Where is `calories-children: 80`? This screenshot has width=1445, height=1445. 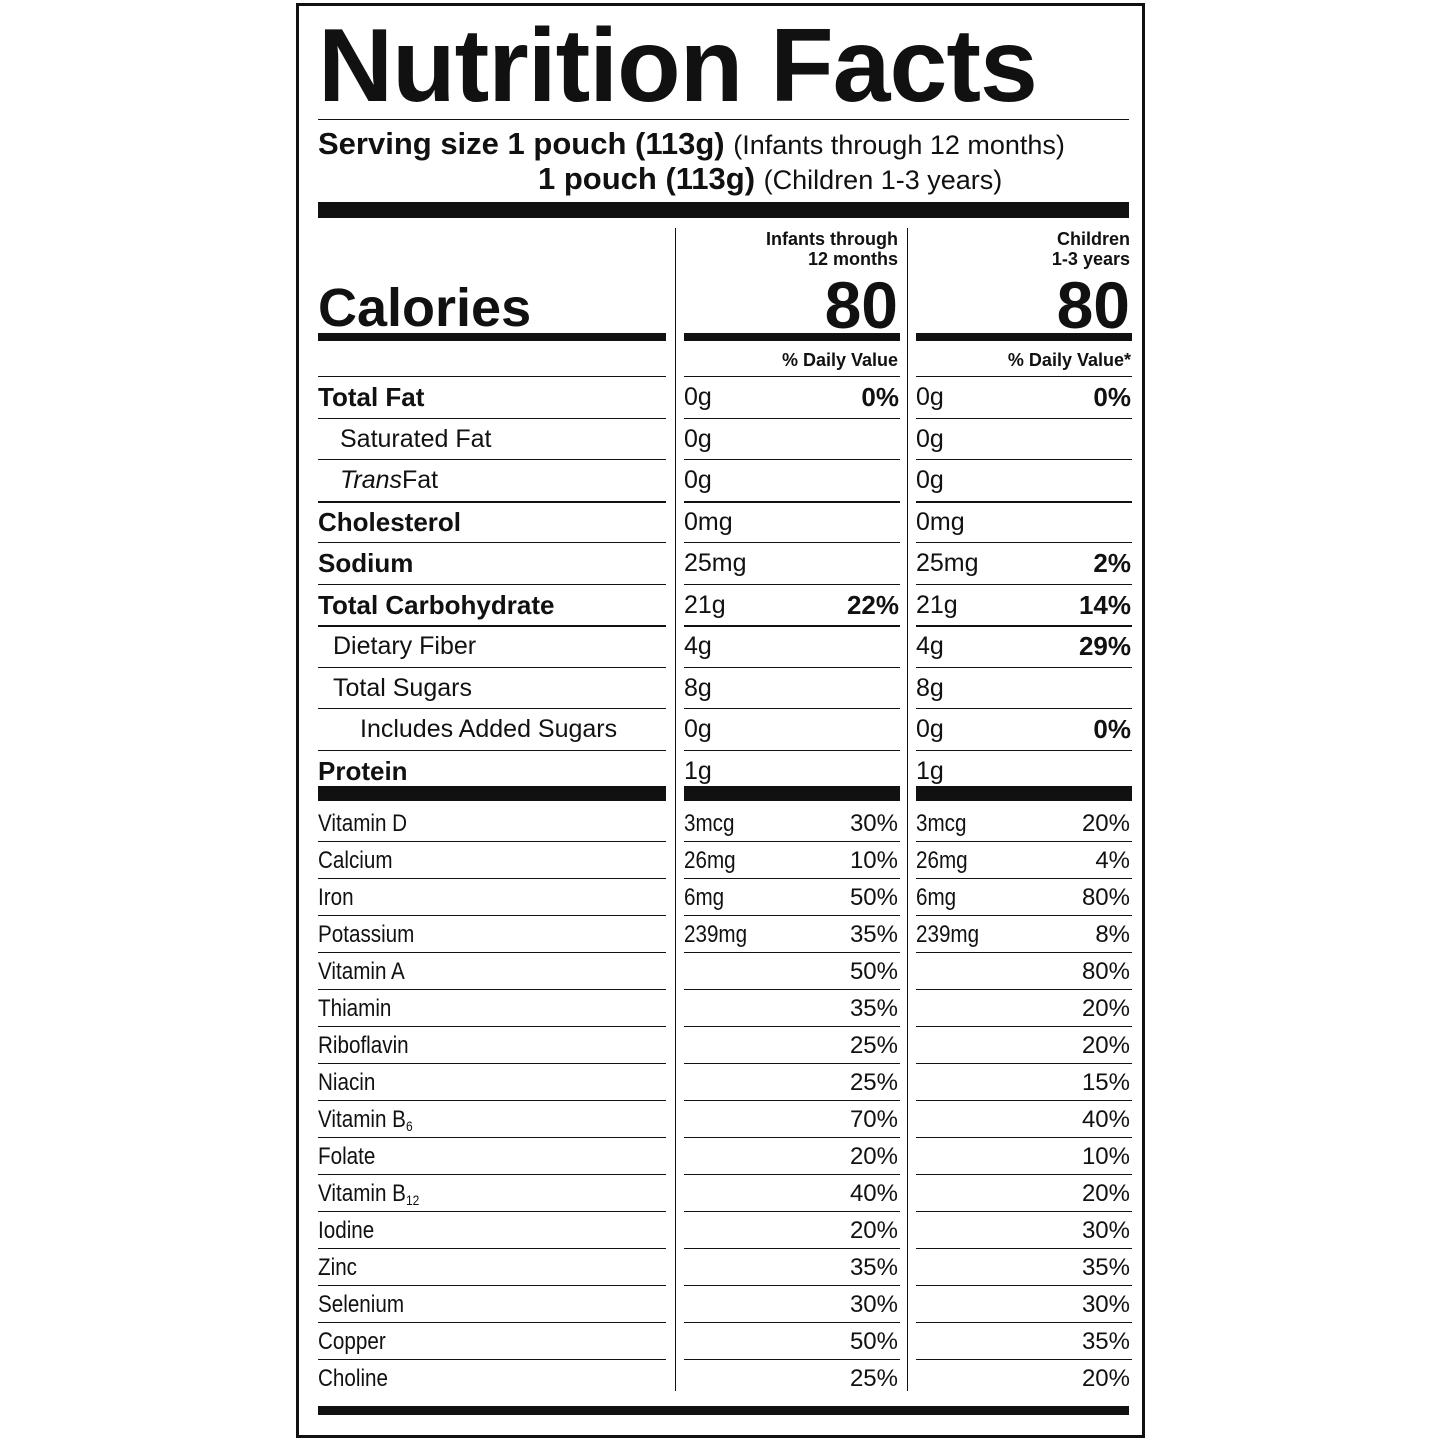 calories-children: 80 is located at coordinates (1093, 305).